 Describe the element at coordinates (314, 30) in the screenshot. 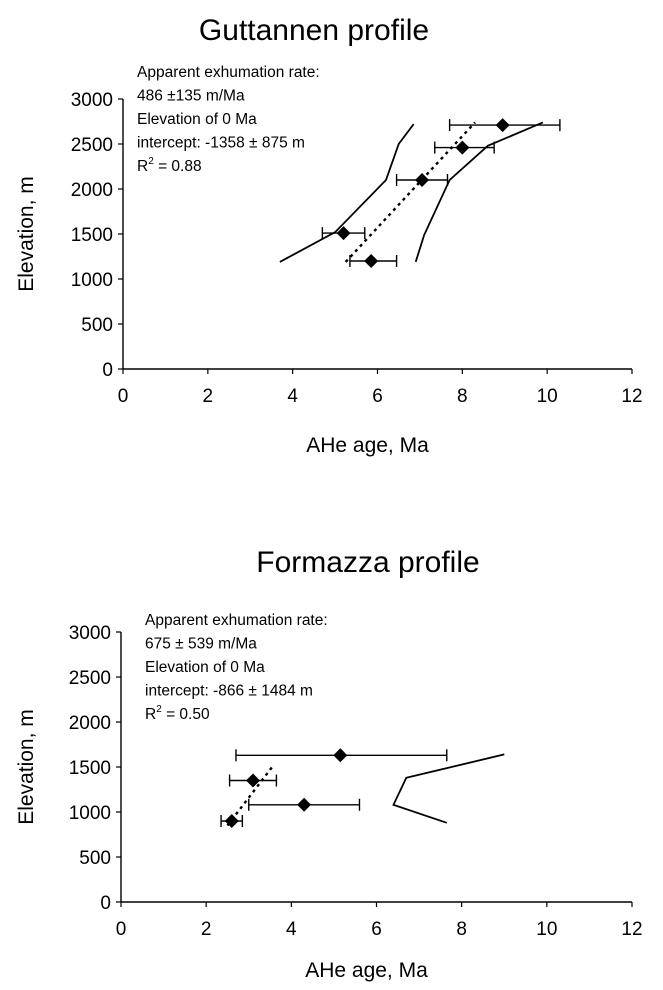

I see `chart-title: Guttannen profile` at that location.